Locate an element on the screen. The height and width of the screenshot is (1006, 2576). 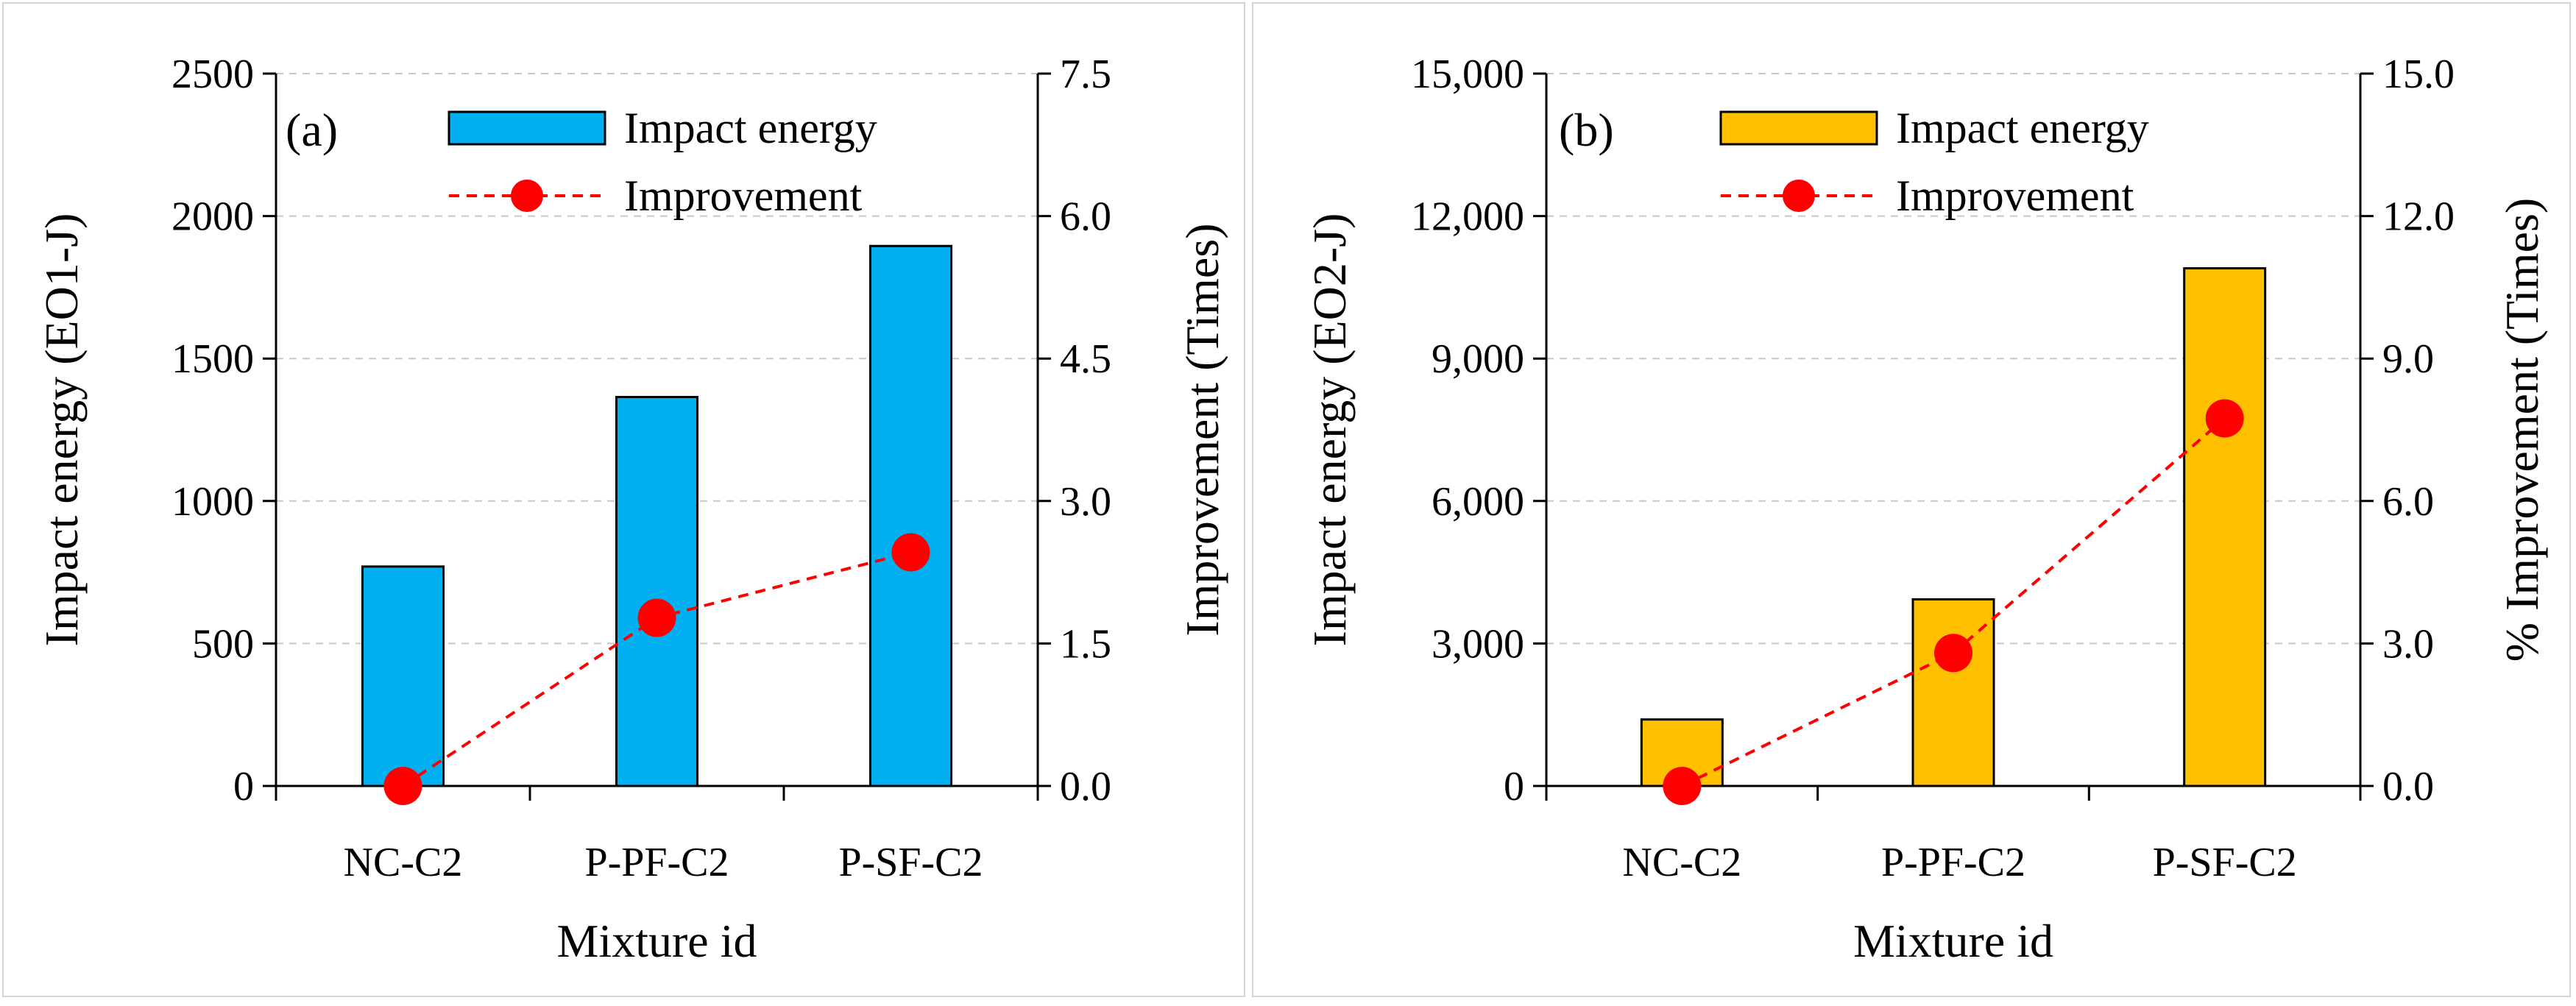
panel-a-y-axis-title: Impact energy (EO1-J) is located at coordinates (61, 430).